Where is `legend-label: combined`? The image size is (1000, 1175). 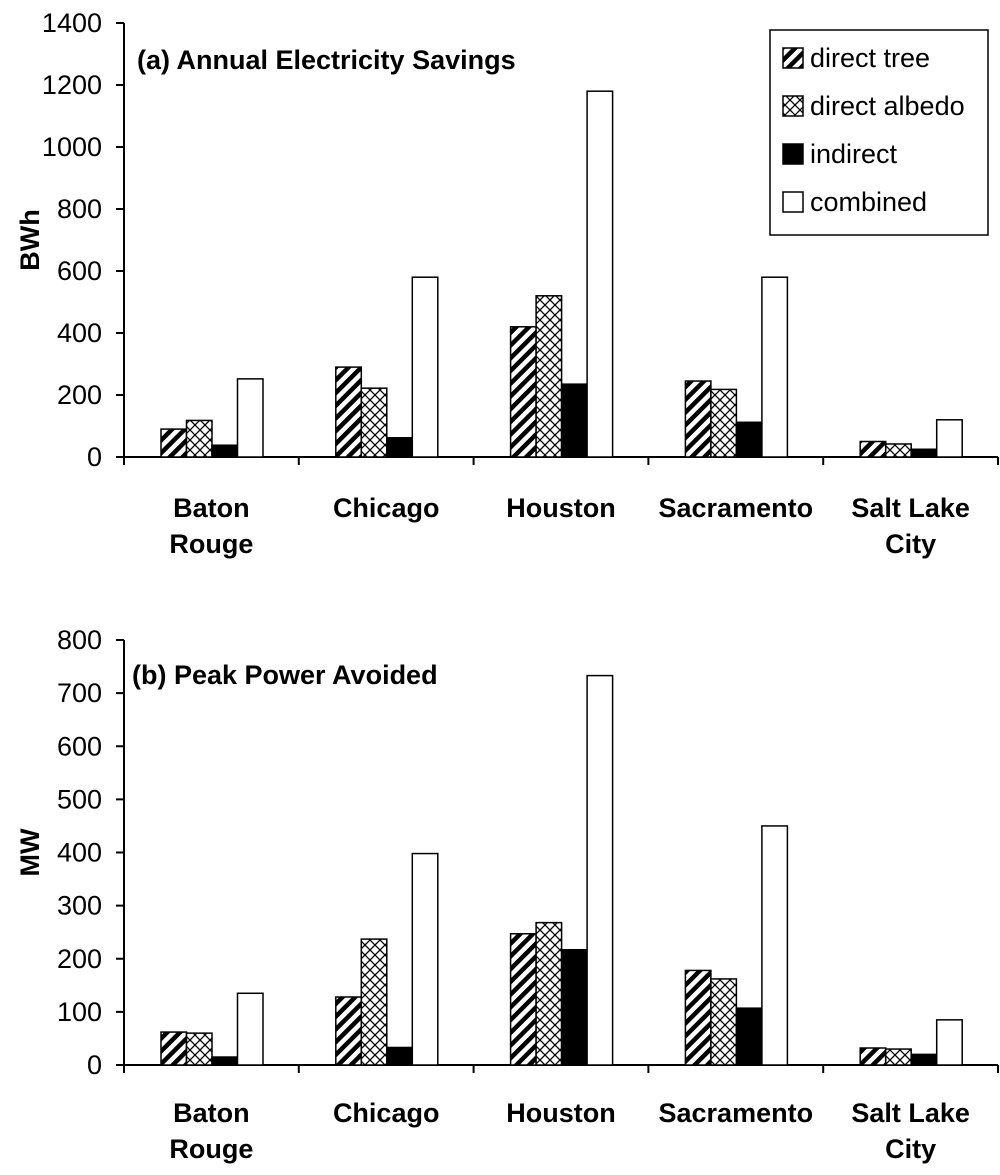 legend-label: combined is located at coordinates (868, 202).